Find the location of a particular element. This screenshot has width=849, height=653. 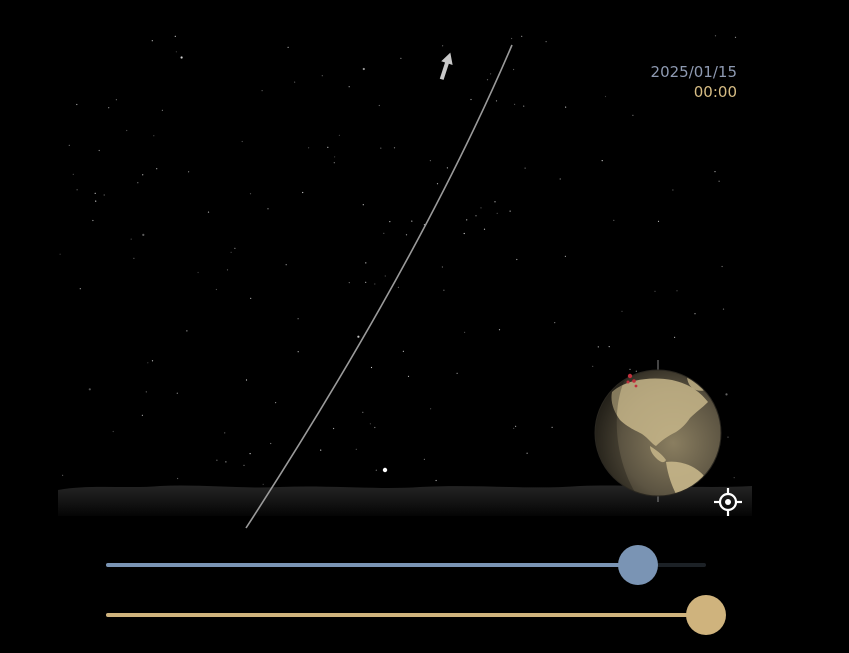

primary-slider is located at coordinates (406, 565).